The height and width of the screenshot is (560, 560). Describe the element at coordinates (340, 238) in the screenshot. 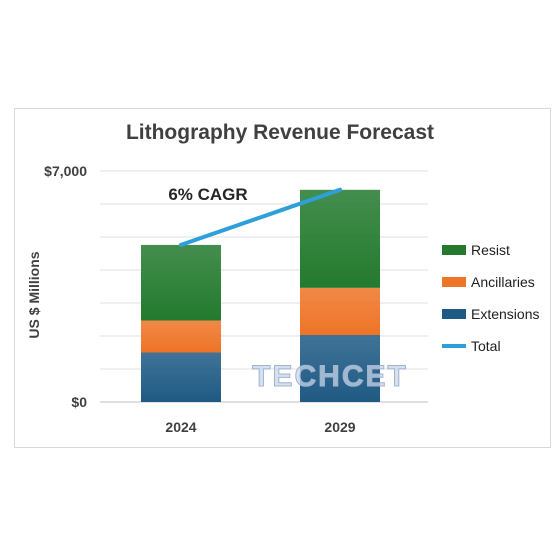

I see `bar-resist-2029` at that location.